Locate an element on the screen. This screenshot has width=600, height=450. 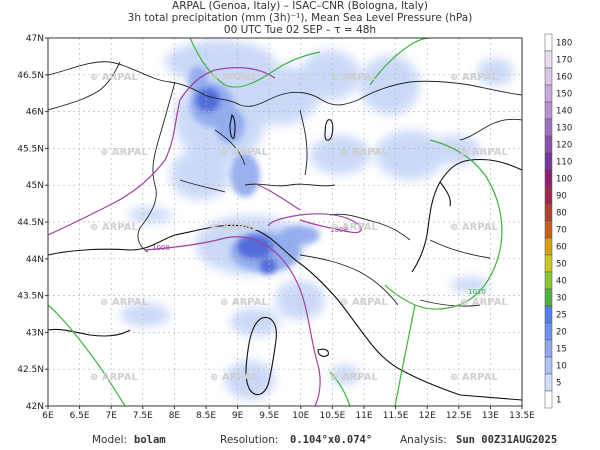
lat-tick-label: 46N is located at coordinates (35, 113).